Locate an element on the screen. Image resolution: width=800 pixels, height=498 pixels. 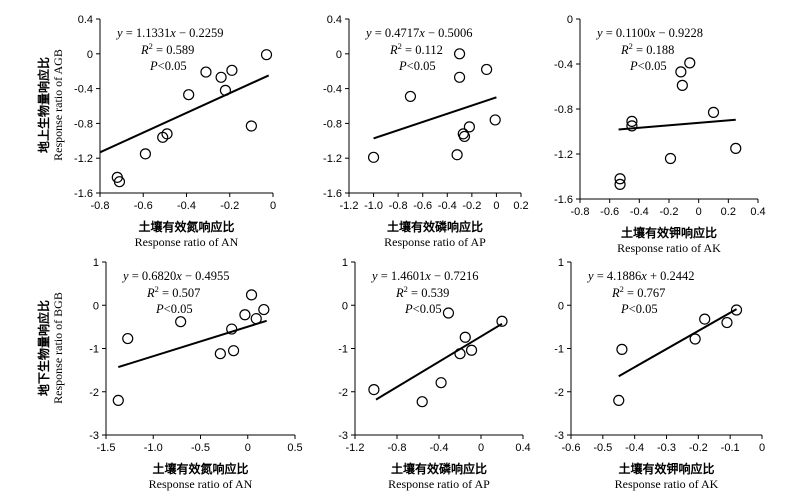
x-axis-title-cn: 土壤有效钾响应比 is located at coordinates (666, 468).